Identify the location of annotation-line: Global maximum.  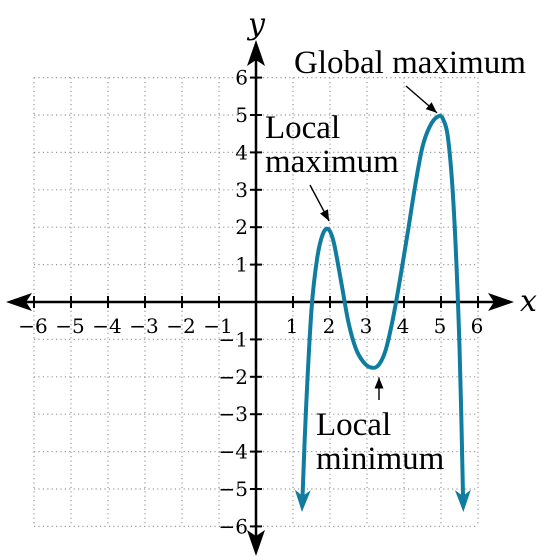
(410, 63).